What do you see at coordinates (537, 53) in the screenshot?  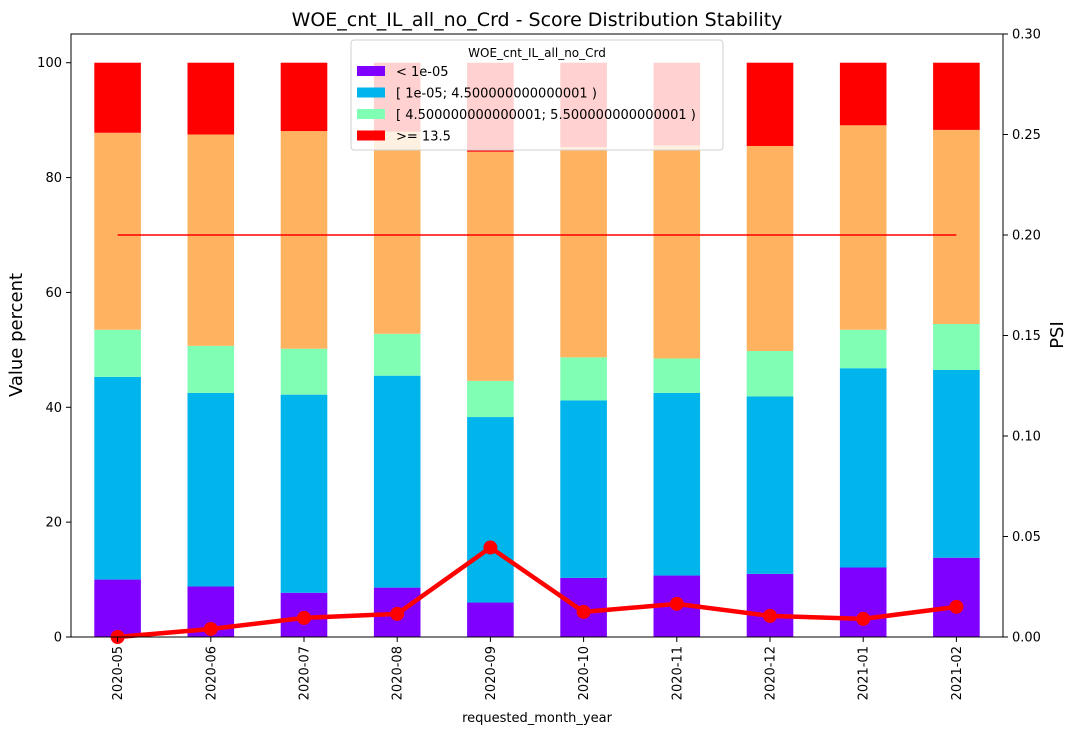 I see `legend-title: WOE_cnt_IL_all_no_Crd` at bounding box center [537, 53].